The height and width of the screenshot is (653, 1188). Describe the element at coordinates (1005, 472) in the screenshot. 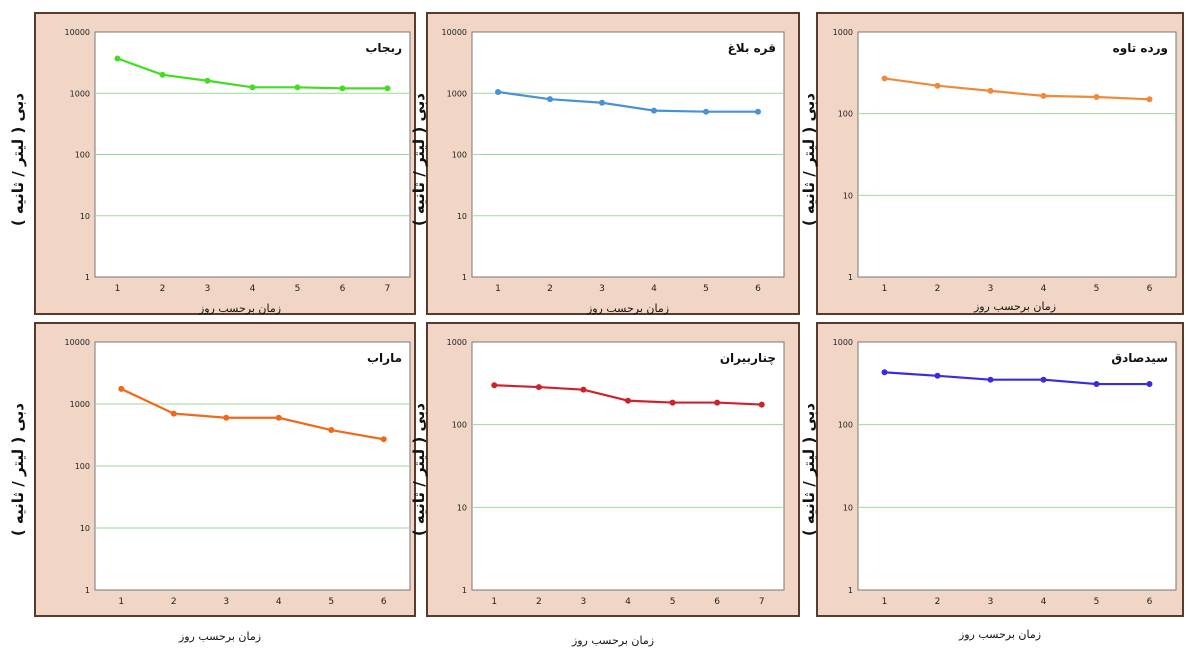

I see `chart-6: 1 10 100 1000 1 2 3 4 5 6 سیدصادق` at that location.